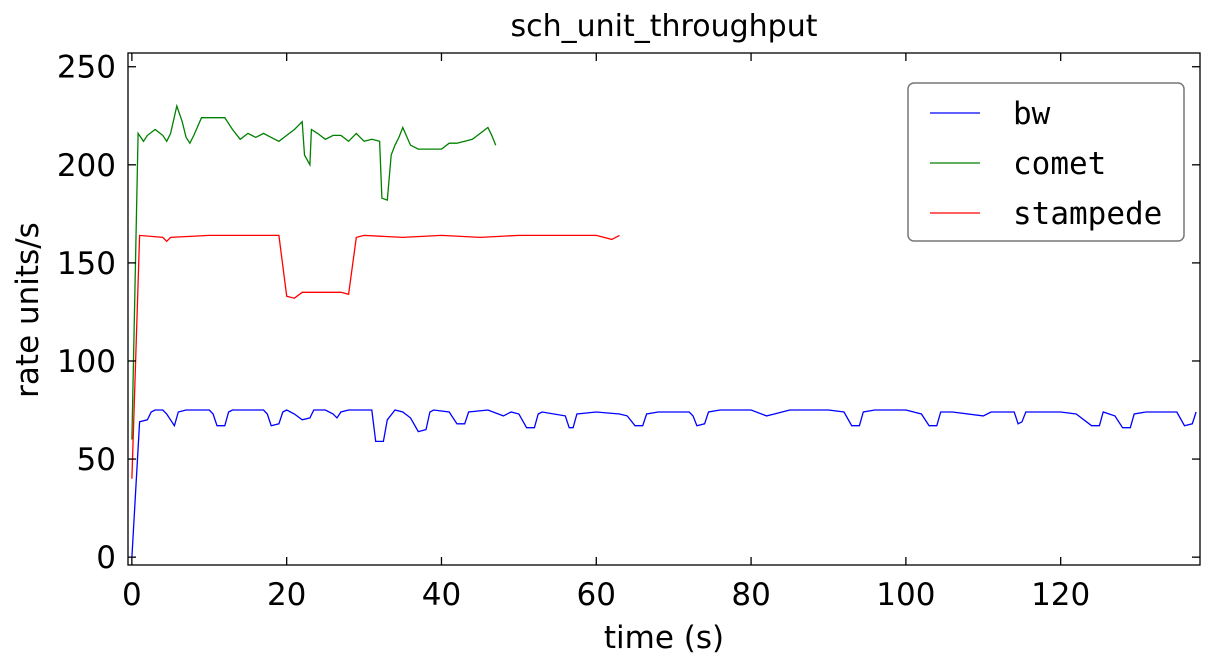 This screenshot has height=665, width=1224. What do you see at coordinates (106, 558) in the screenshot?
I see `y-tick-label: 0` at bounding box center [106, 558].